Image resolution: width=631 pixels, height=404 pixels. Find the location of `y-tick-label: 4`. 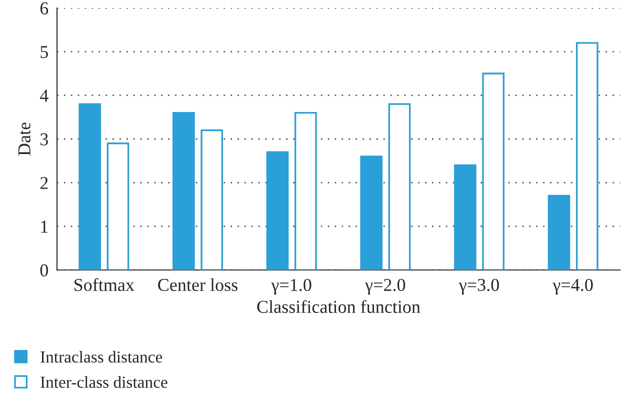

y-tick-label: 4 is located at coordinates (44, 96).